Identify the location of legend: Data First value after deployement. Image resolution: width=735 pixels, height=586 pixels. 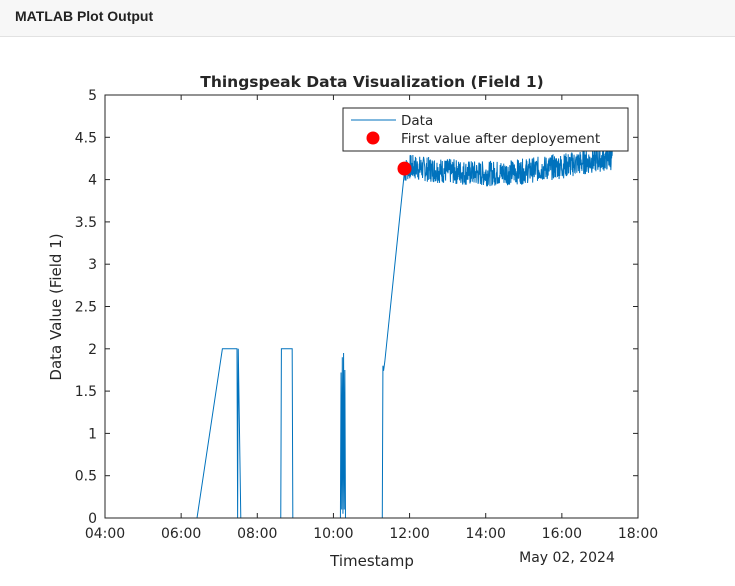
(485, 129).